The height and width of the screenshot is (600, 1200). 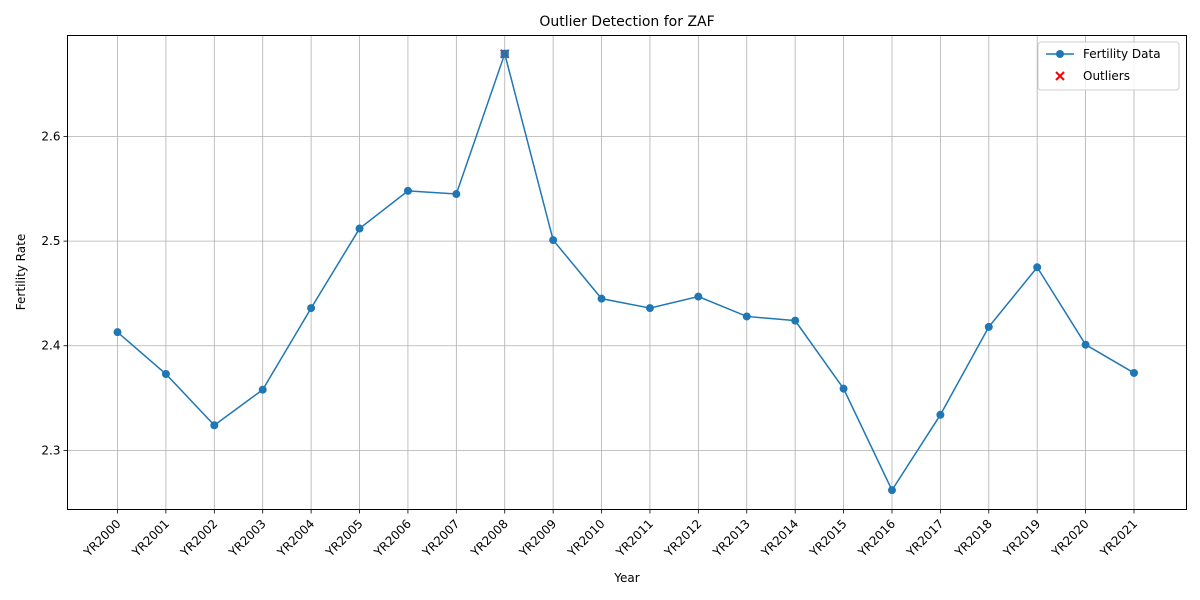 What do you see at coordinates (634, 538) in the screenshot?
I see `x-tick-label: YR2011` at bounding box center [634, 538].